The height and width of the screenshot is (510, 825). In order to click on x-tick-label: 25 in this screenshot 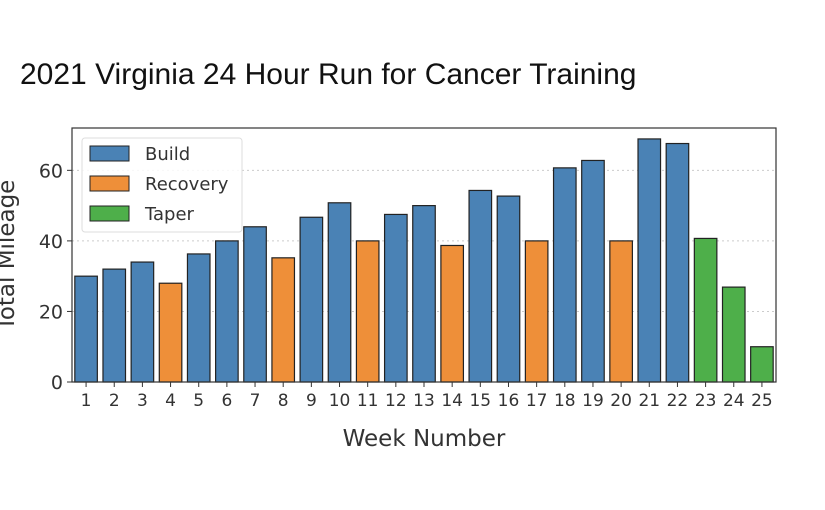, I will do `click(762, 401)`.